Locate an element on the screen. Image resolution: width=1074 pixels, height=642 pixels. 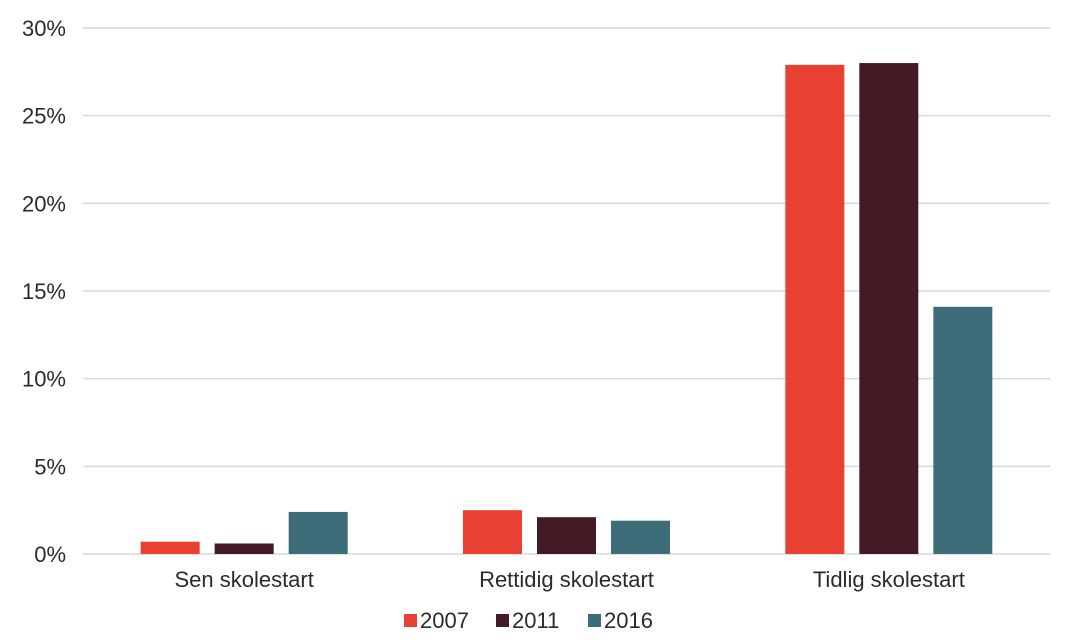
y-axis-tick-labels: 0% 5% 10% 15% 20% 25% 30% is located at coordinates (44, 291).